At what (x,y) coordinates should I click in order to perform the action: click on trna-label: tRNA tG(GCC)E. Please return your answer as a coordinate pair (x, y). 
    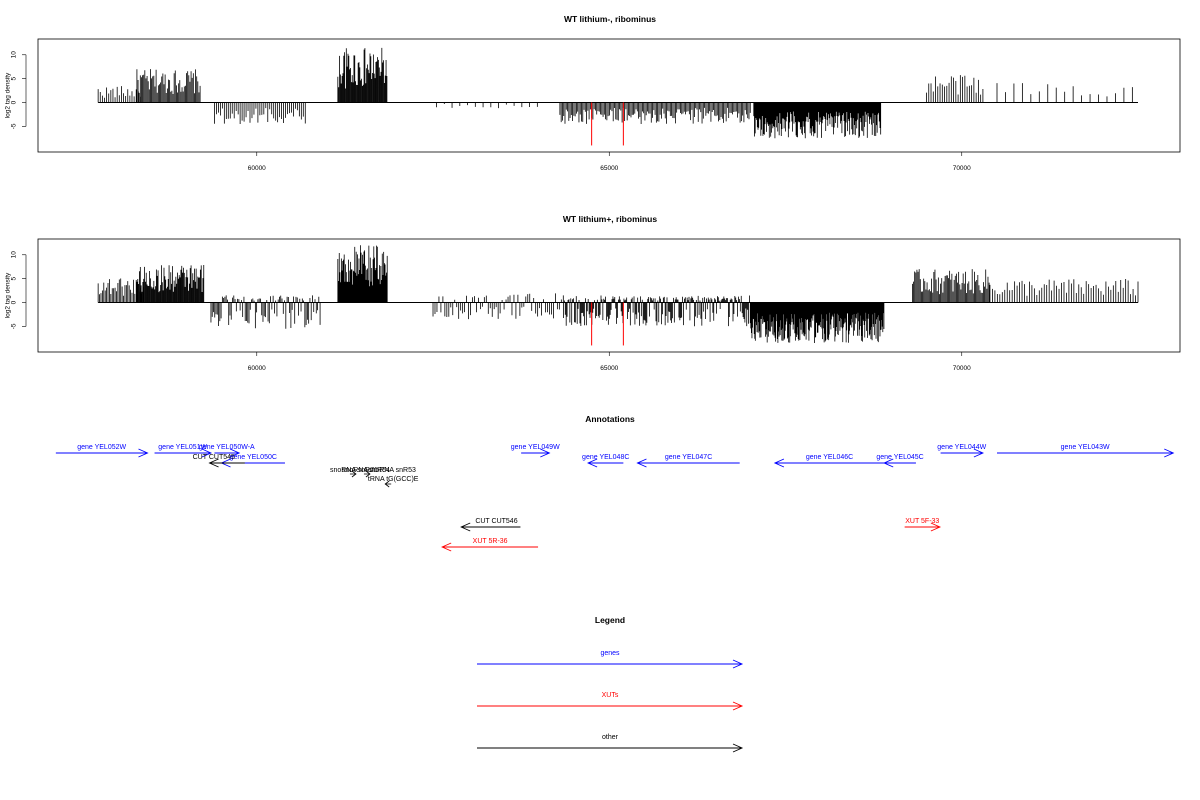
    Looking at the image, I should click on (393, 479).